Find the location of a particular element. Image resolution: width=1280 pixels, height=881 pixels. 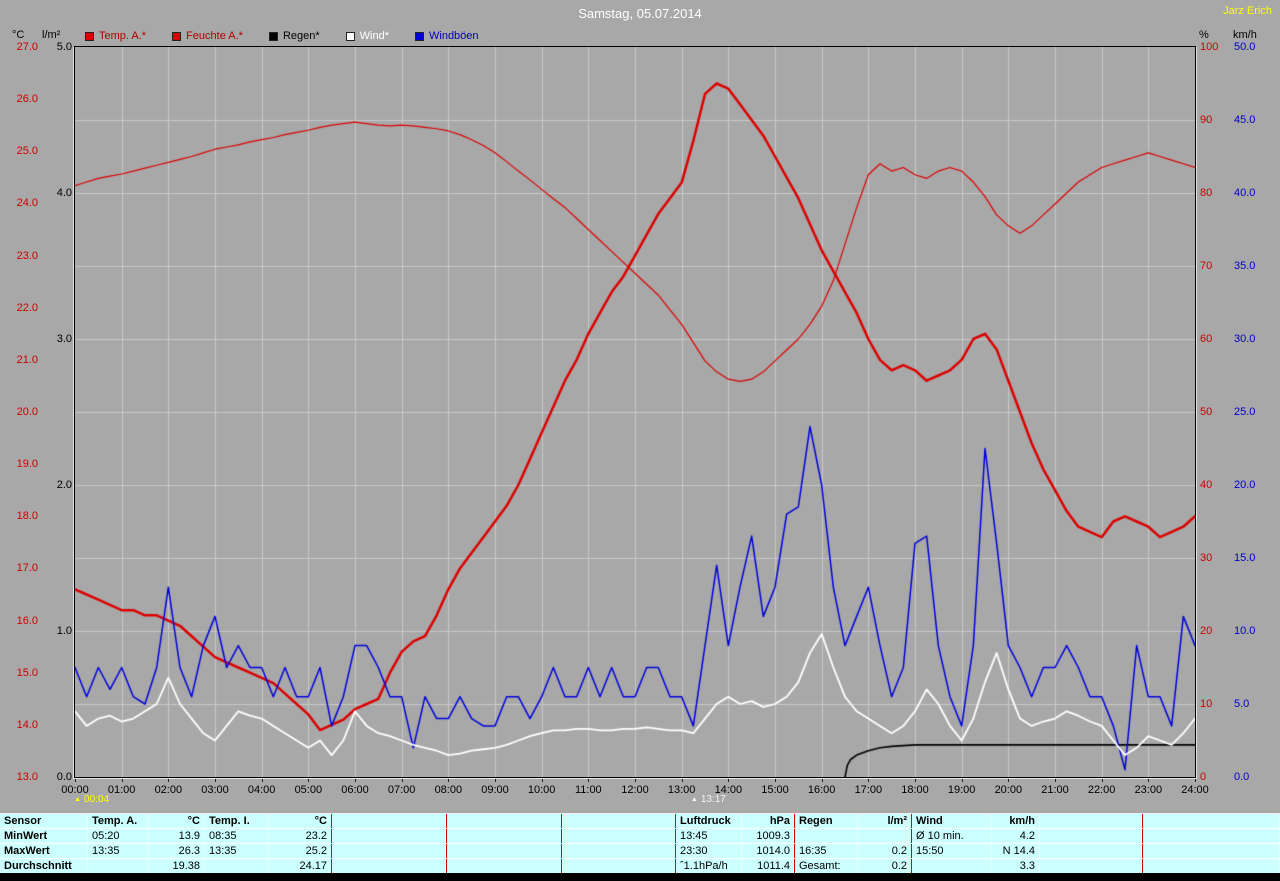

temp-axis-tick: 16.0 is located at coordinates (27, 620).